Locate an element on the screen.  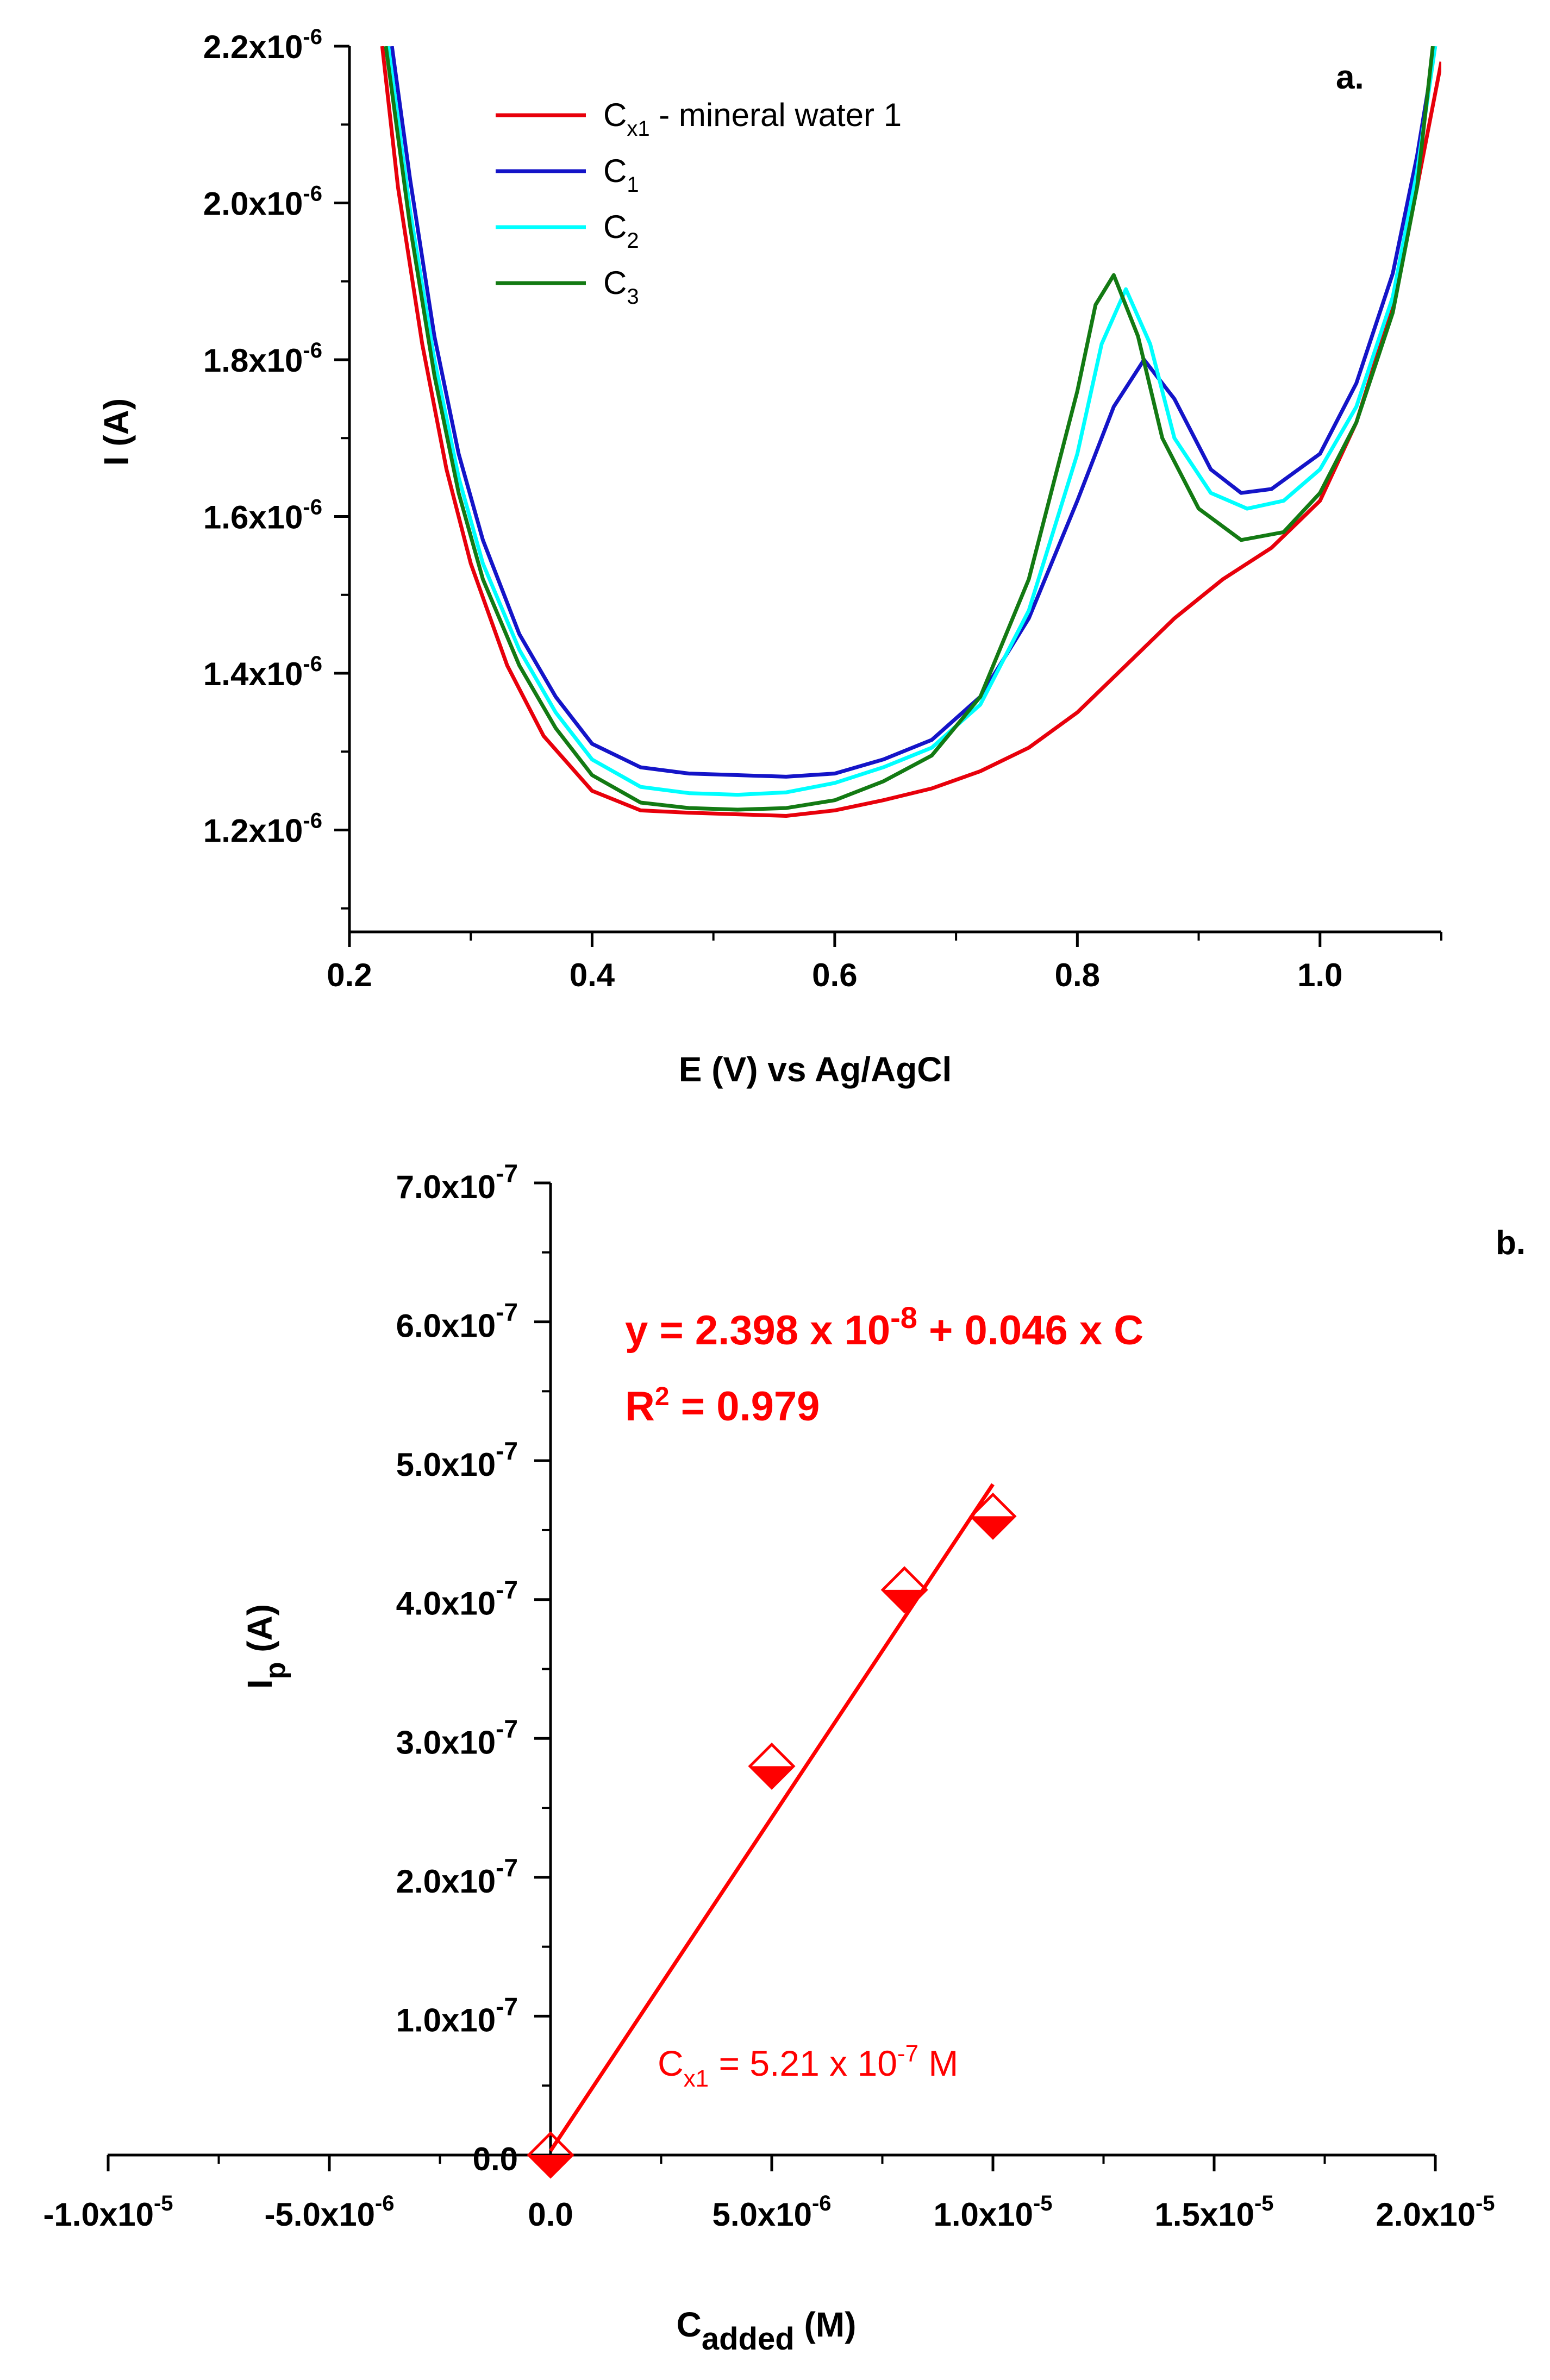
cx-unit: M is located at coordinates (938, 2063).